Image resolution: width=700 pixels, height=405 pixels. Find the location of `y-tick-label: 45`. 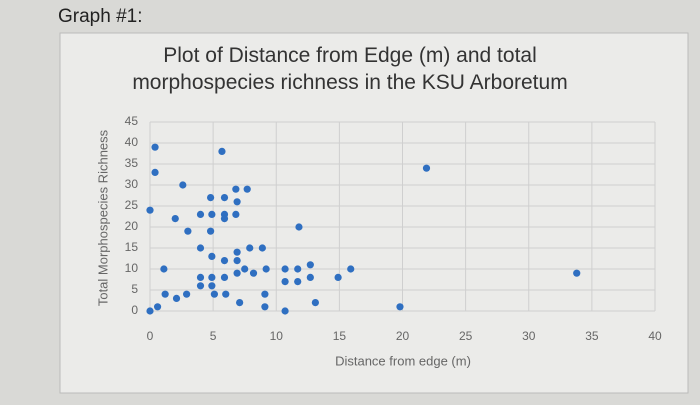

y-tick-label: 45 is located at coordinates (132, 121).